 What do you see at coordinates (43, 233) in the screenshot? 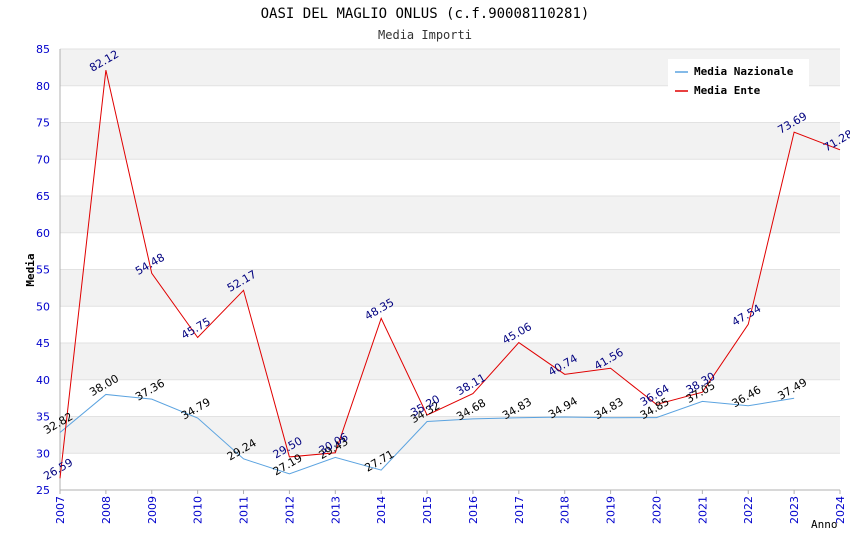
I see `y-tick-label: 60` at bounding box center [43, 233].